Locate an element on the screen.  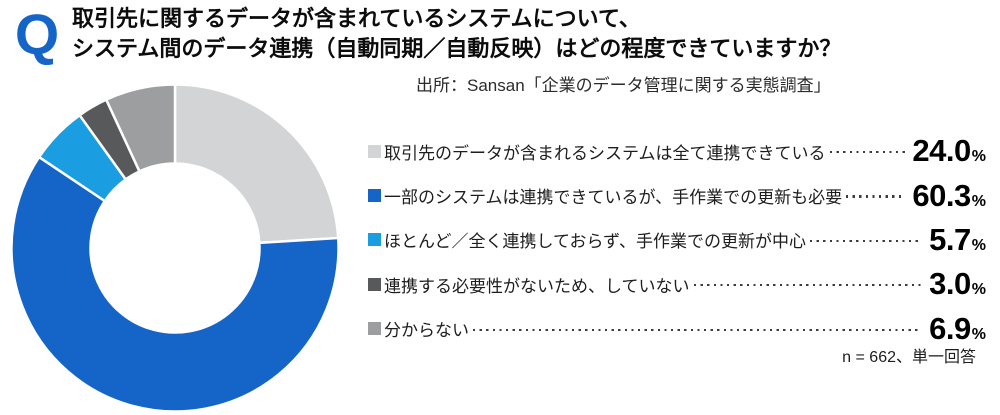
legend-value: 60.3% is located at coordinates (949, 196).